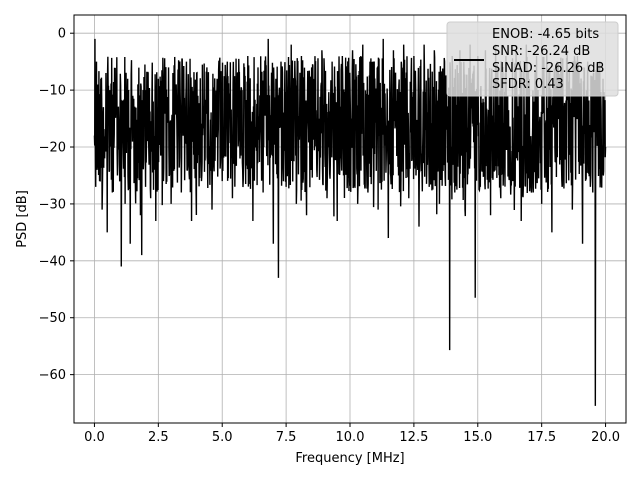 This screenshot has height=480, width=640. What do you see at coordinates (548, 68) in the screenshot?
I see `legend-entry-sinad: SINAD: -26.26 dB` at bounding box center [548, 68].